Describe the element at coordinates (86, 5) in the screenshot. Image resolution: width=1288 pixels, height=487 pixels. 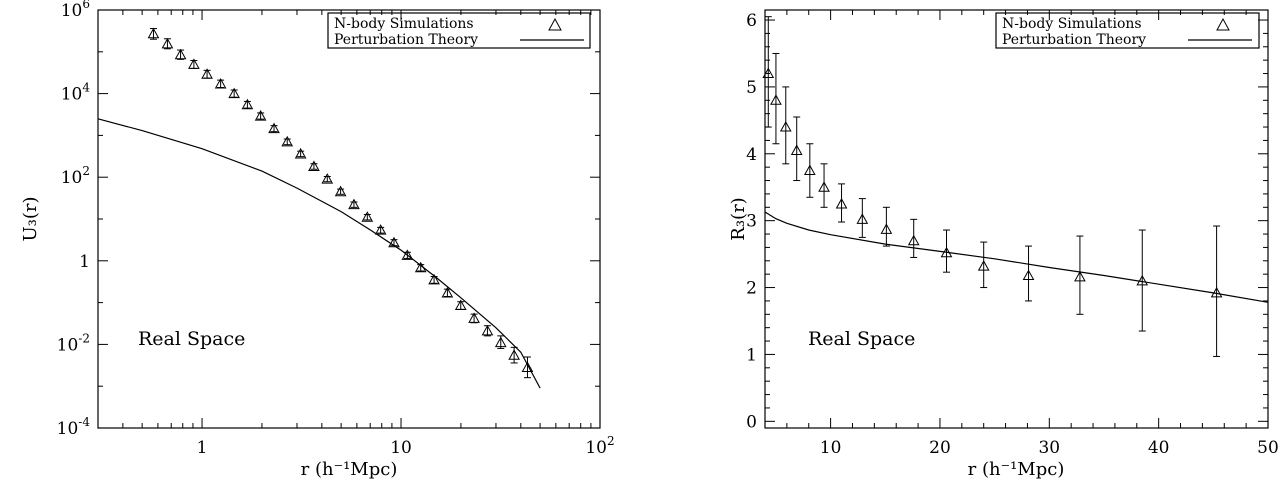
I see `u3-y-tick-exponent: 6` at that location.